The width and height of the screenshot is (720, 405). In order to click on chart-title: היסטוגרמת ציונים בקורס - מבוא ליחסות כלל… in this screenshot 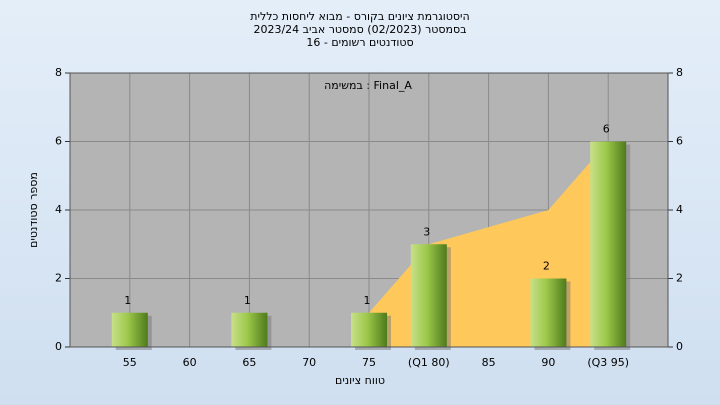, I will do `click(359, 16)`.